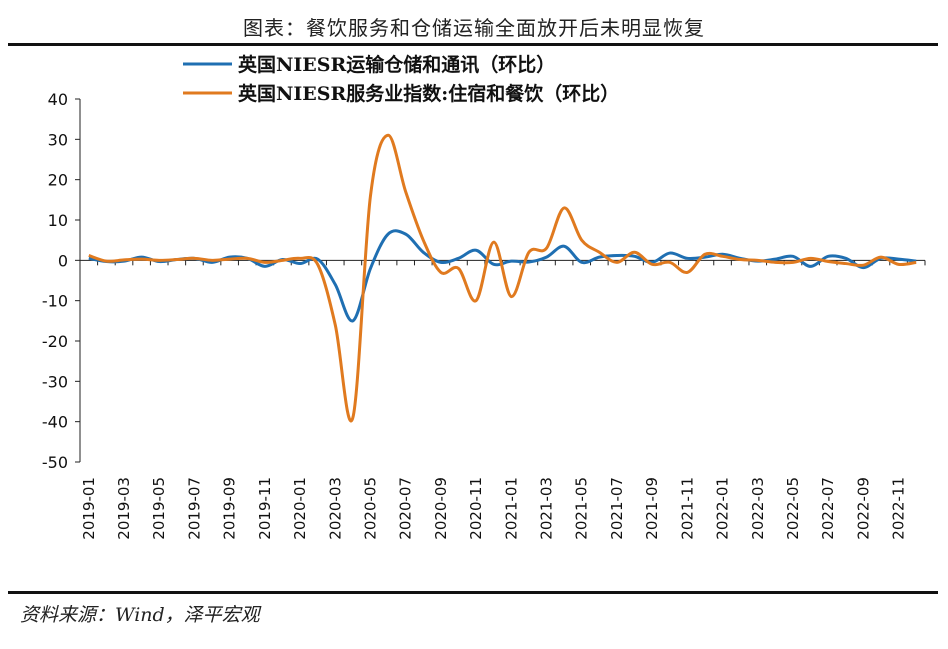 The width and height of the screenshot is (948, 649). What do you see at coordinates (58, 139) in the screenshot?
I see `y-tick-label: 30` at bounding box center [58, 139].